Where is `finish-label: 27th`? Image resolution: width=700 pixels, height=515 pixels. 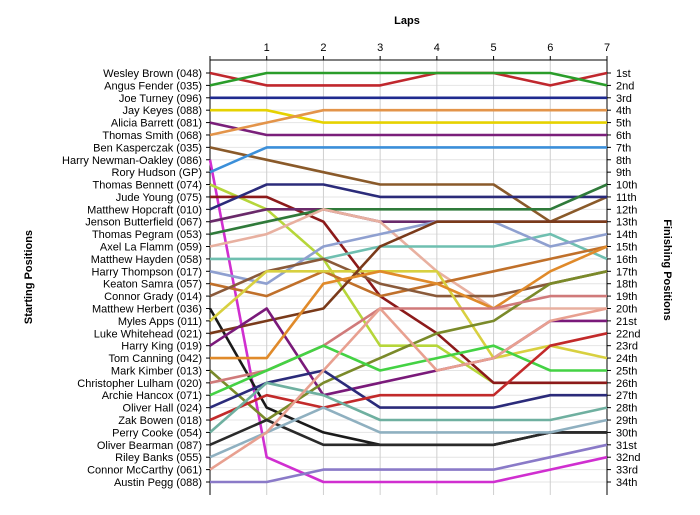 finish-label: 27th is located at coordinates (626, 396).